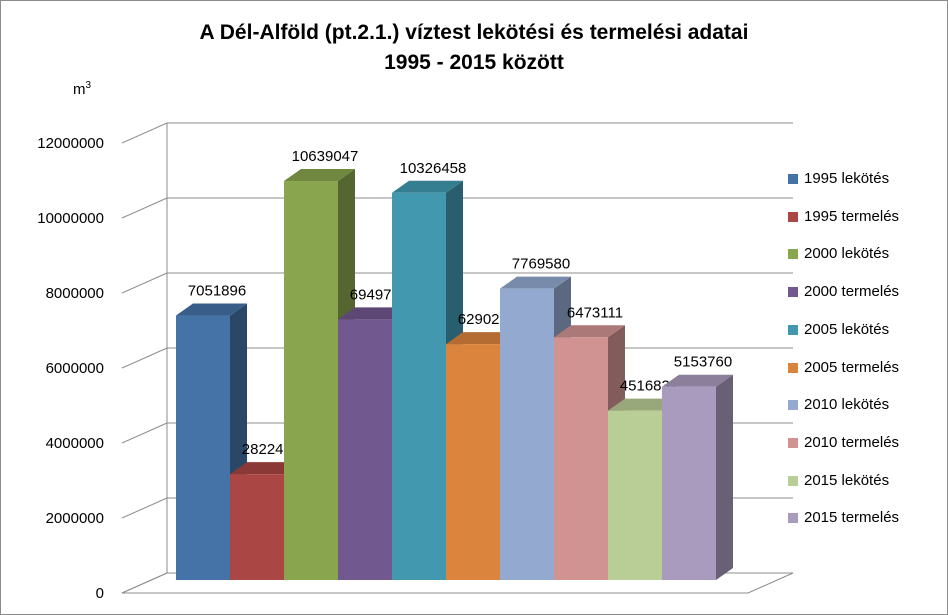 This screenshot has height=615, width=948. Describe the element at coordinates (100, 593) in the screenshot. I see `y-tick-label: 0` at that location.